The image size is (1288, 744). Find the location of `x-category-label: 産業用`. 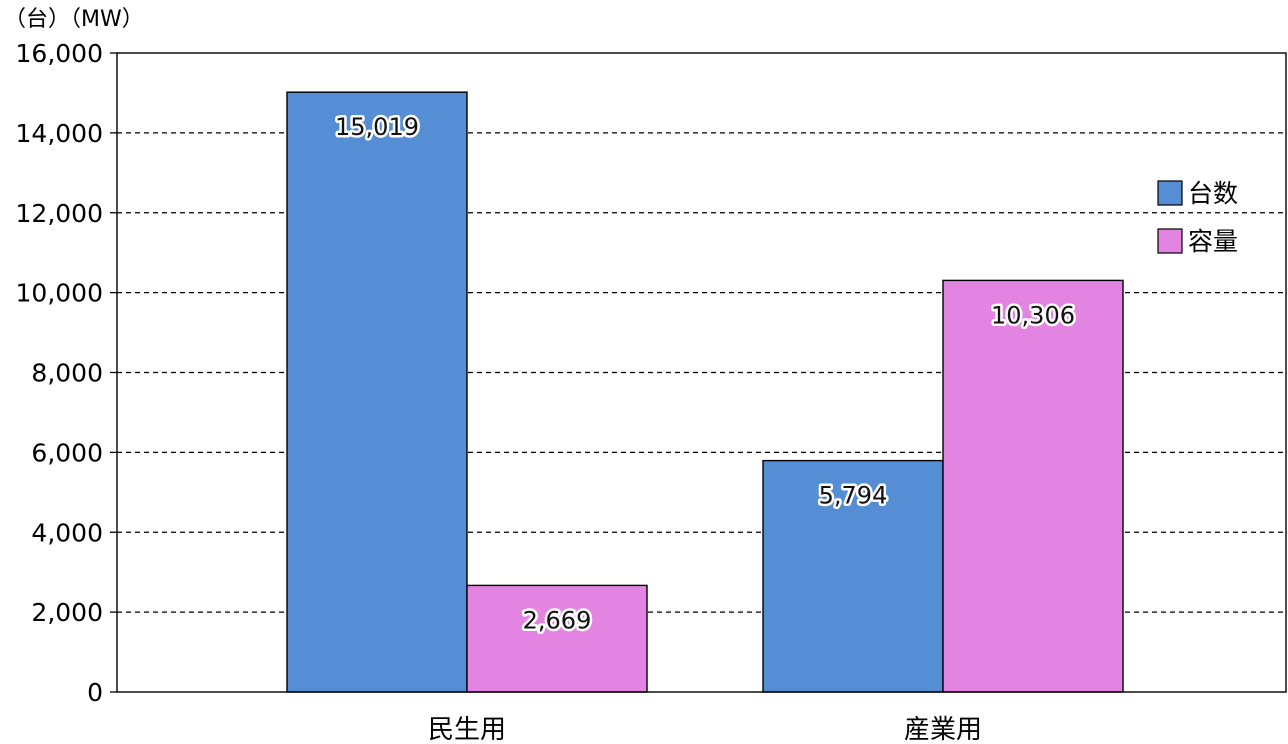

x-category-label: 産業用 is located at coordinates (943, 729).